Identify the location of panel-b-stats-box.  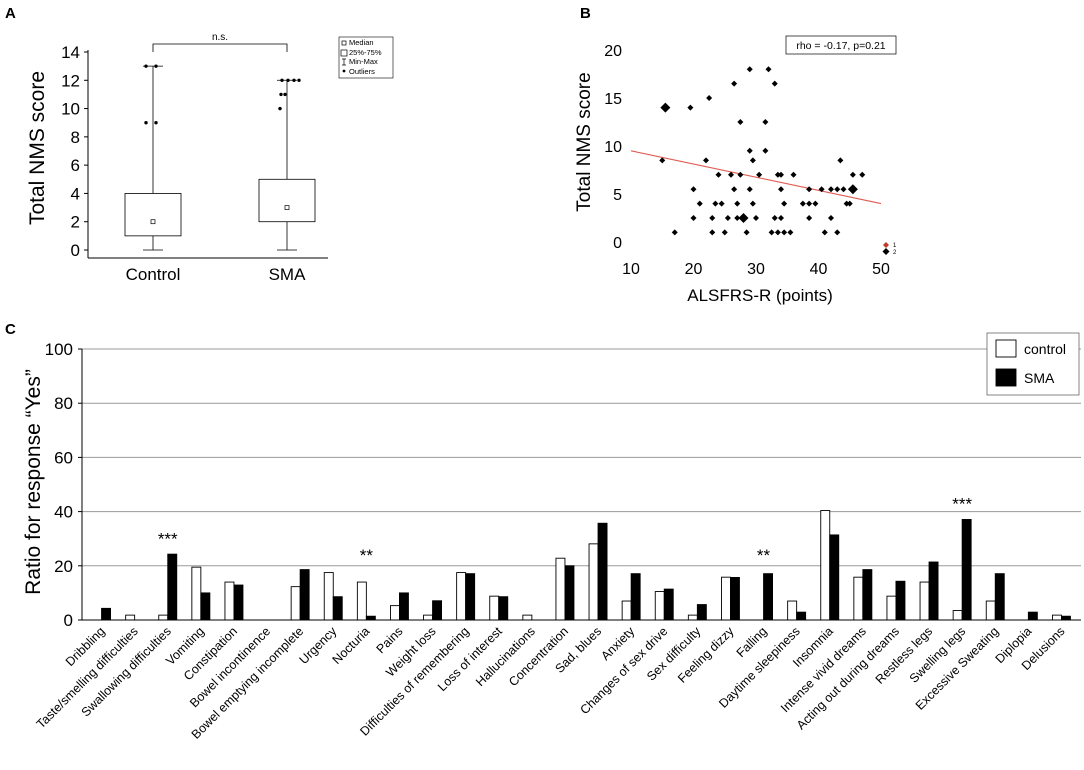
(841, 45).